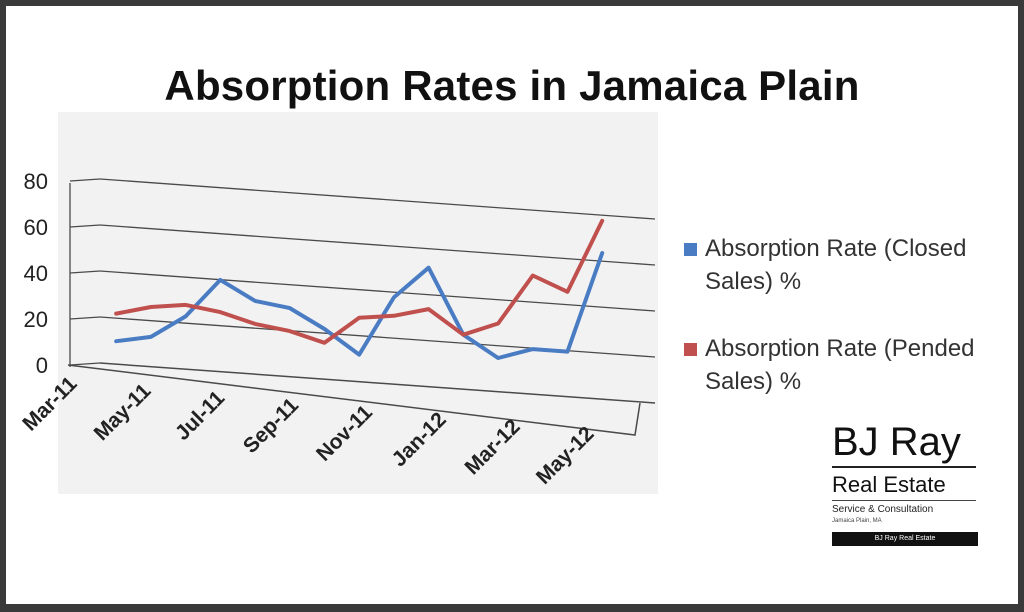 The image size is (1024, 612). Describe the element at coordinates (36, 181) in the screenshot. I see `y-tick-label: 80` at that location.